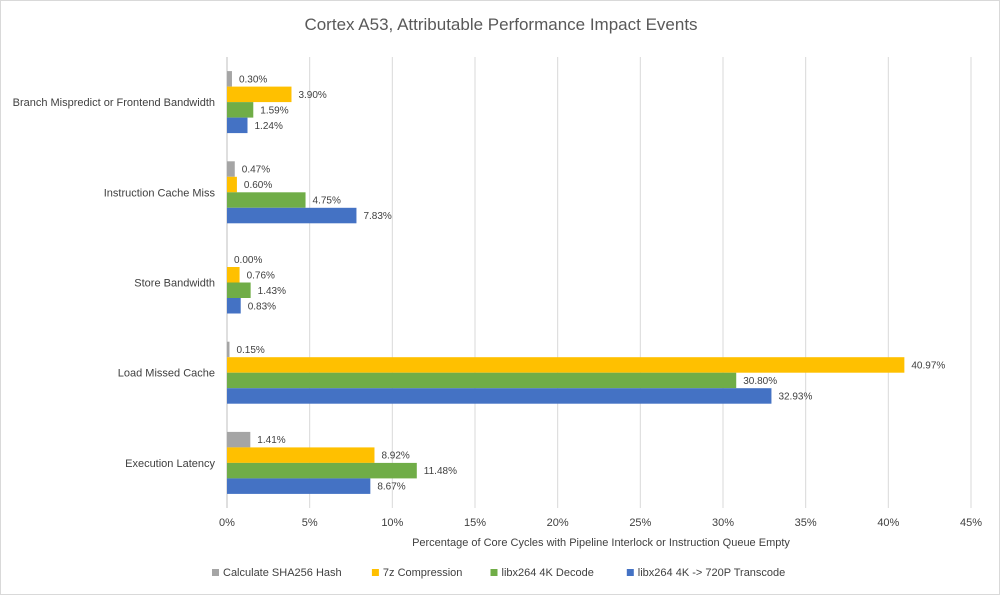  Describe the element at coordinates (166, 374) in the screenshot. I see `category-label: Load Missed Cache` at that location.